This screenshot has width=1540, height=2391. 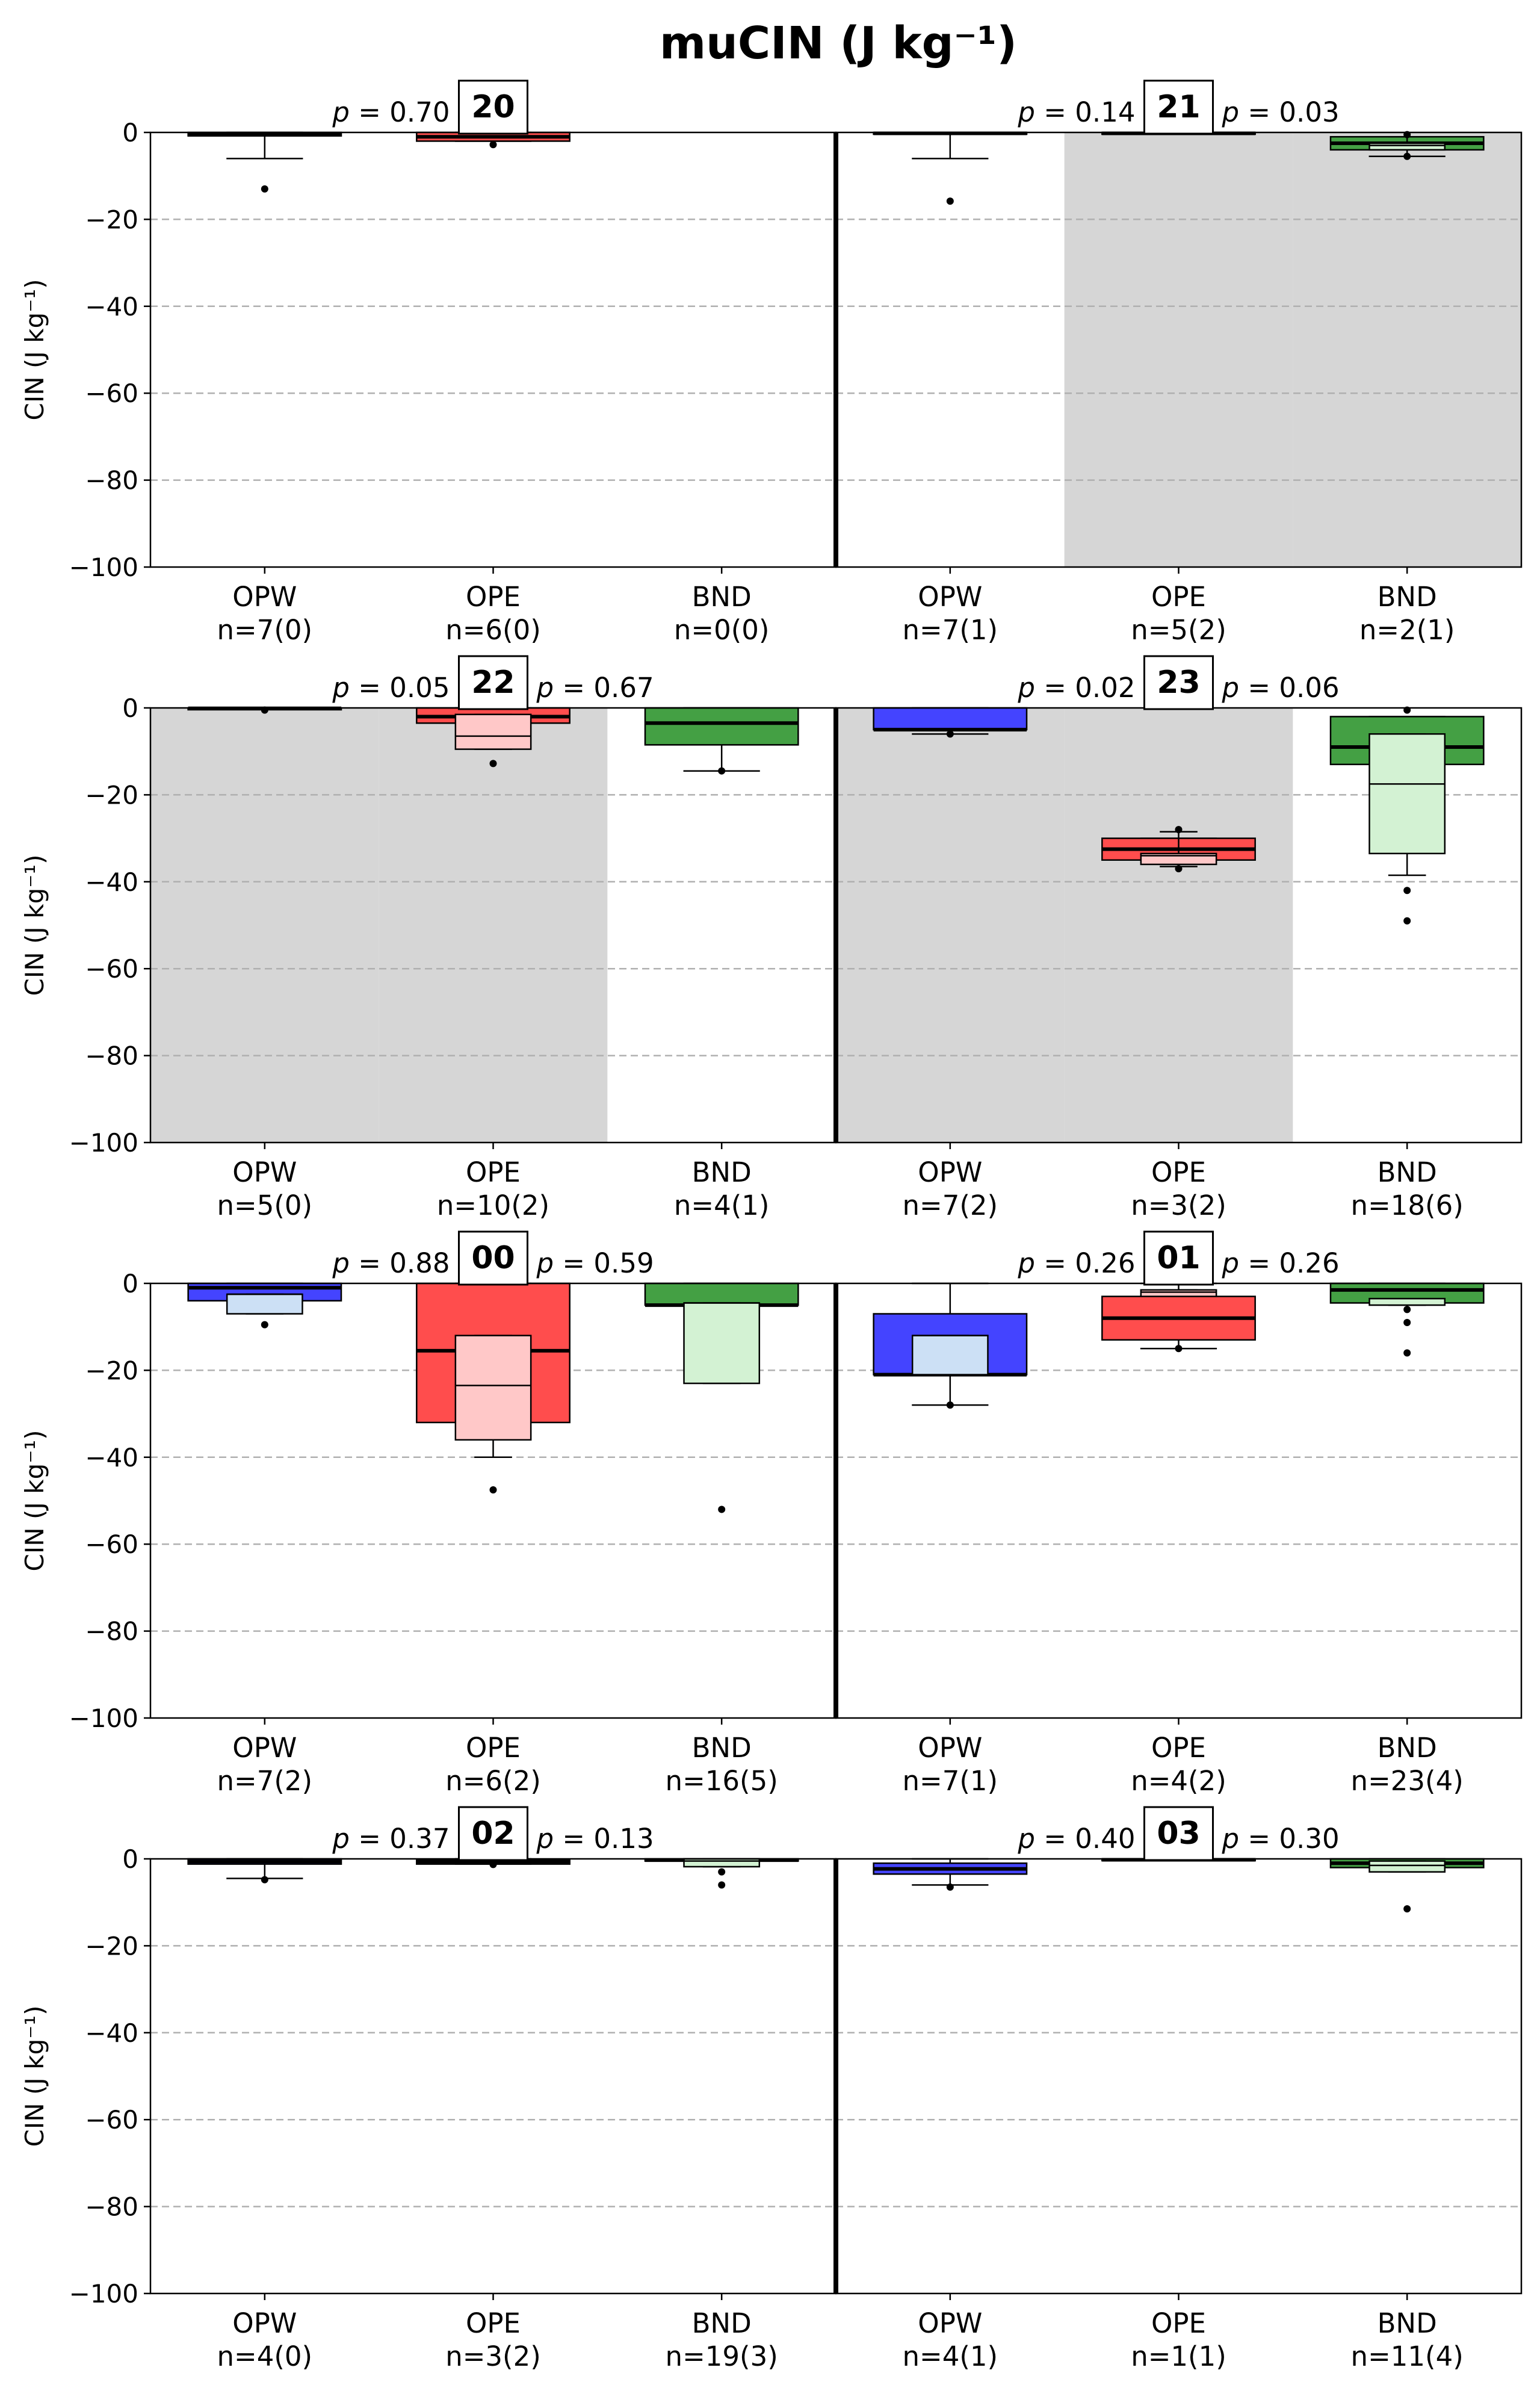 What do you see at coordinates (1407, 630) in the screenshot?
I see `sample-count: n=2(1)` at bounding box center [1407, 630].